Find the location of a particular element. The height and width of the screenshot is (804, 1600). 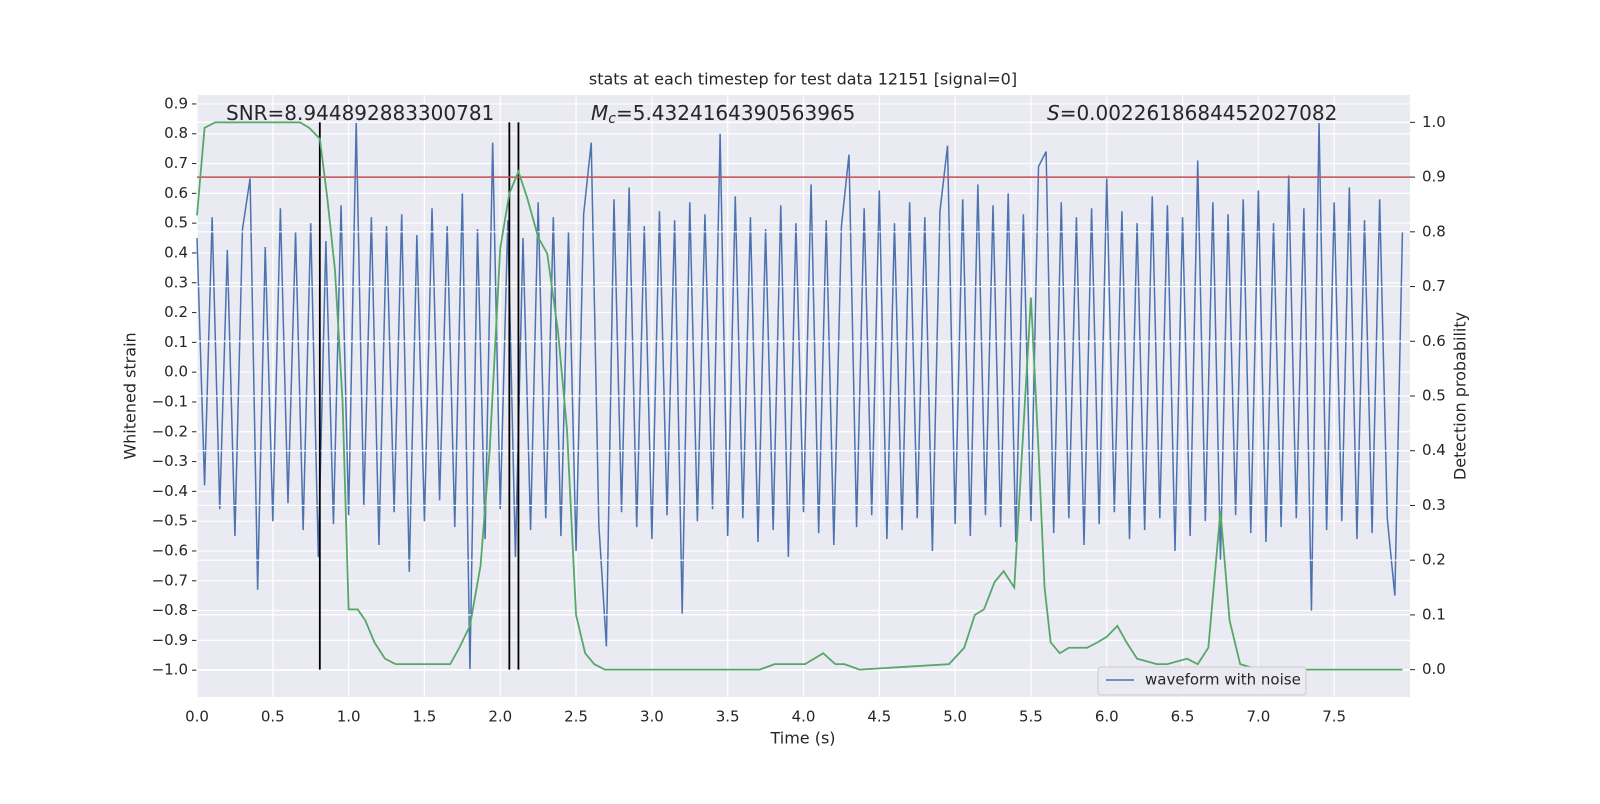

annotation-symbol: S is located at coordinates (1053, 113).